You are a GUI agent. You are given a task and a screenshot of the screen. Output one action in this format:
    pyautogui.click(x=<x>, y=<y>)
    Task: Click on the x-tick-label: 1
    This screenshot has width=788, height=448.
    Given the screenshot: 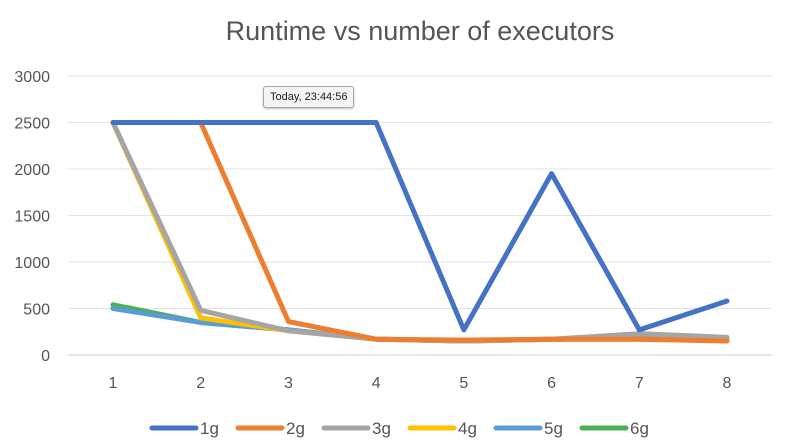 What is the action you would take?
    pyautogui.click(x=113, y=383)
    